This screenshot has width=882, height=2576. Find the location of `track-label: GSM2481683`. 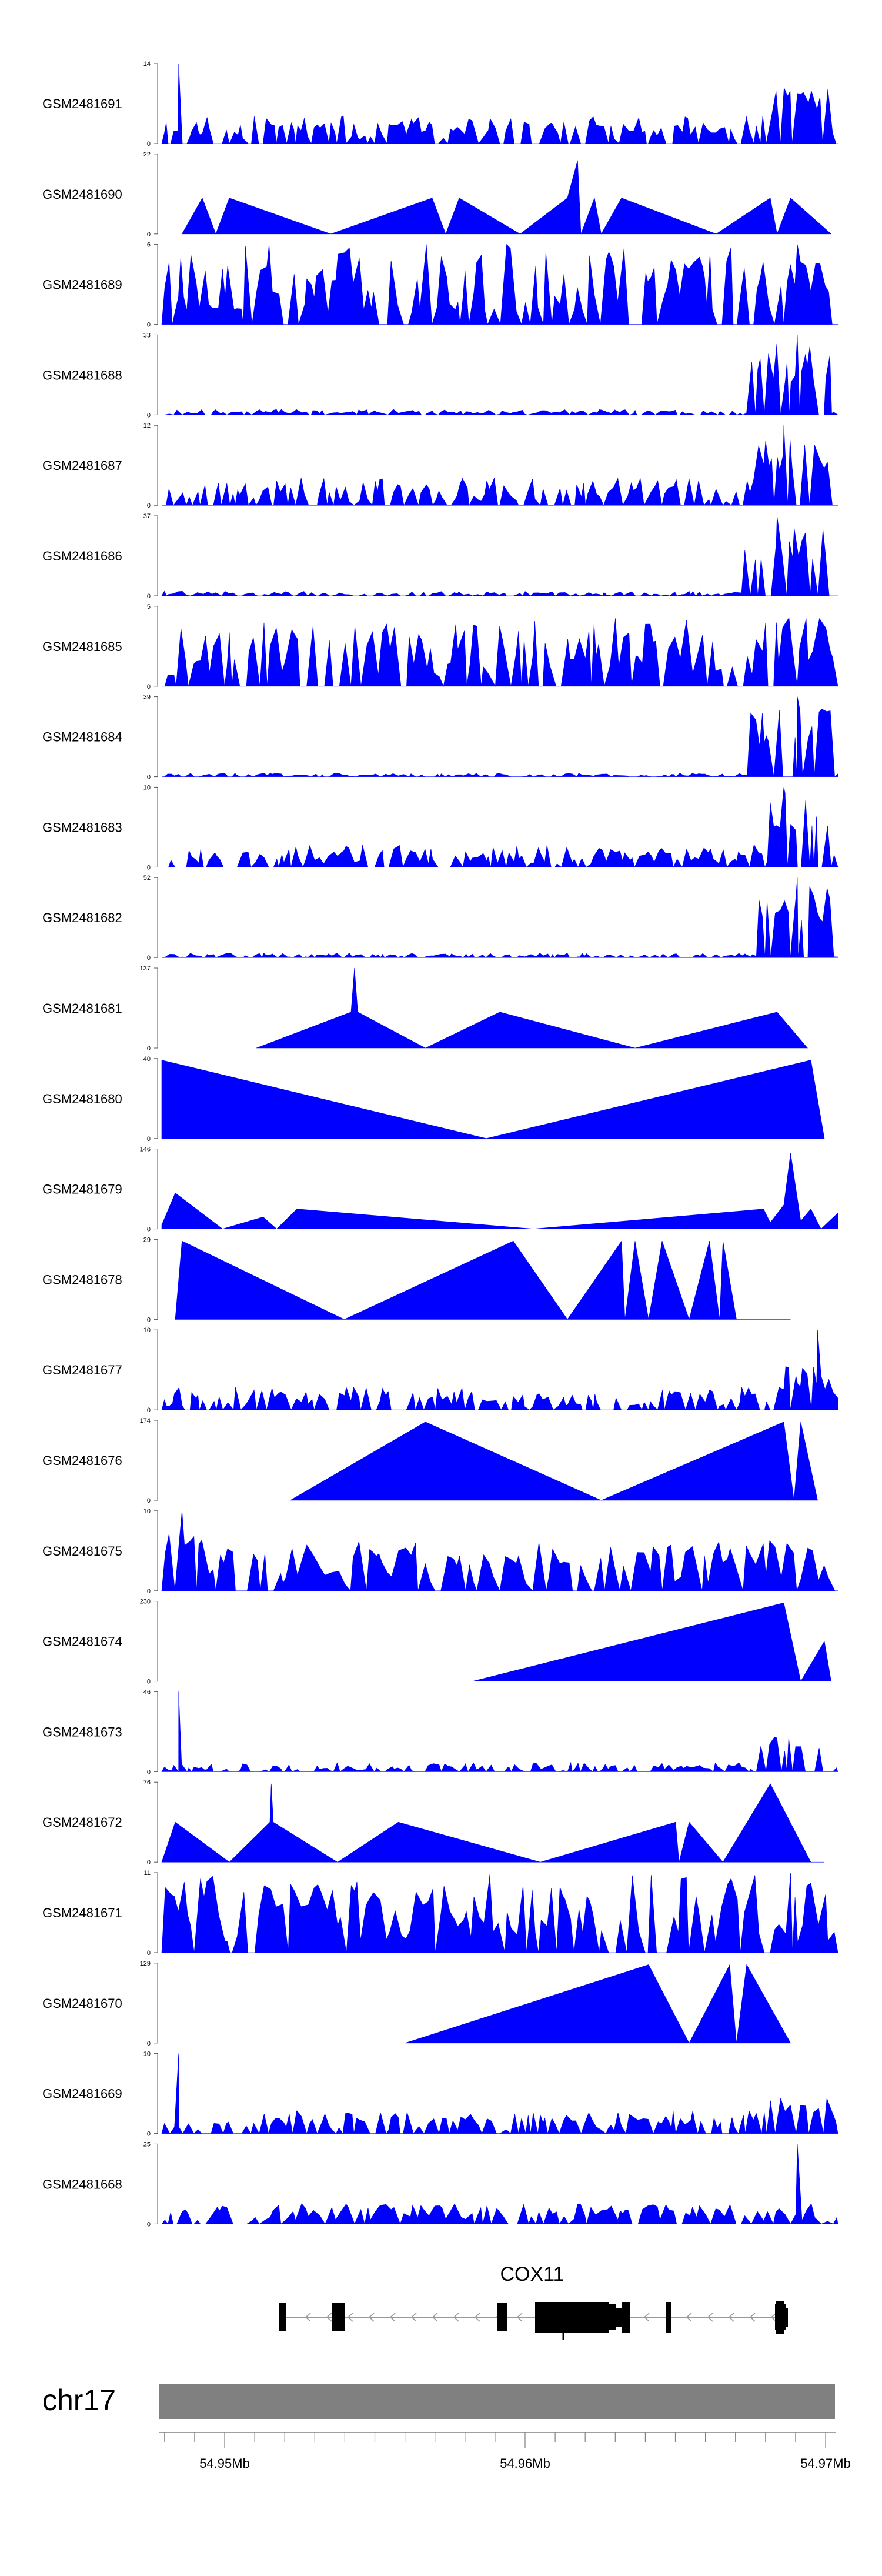

track-label: GSM2481683 is located at coordinates (82, 827).